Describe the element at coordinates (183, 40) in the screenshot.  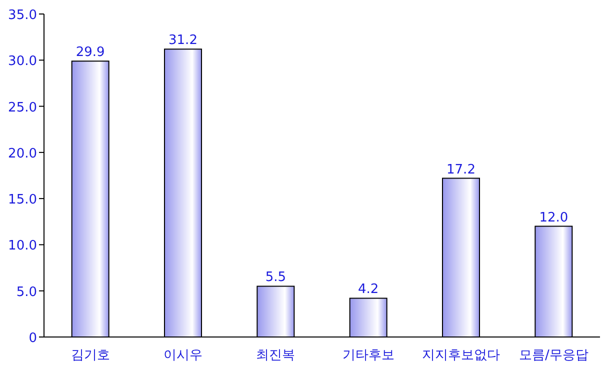
I see `data-label: 31.2` at that location.